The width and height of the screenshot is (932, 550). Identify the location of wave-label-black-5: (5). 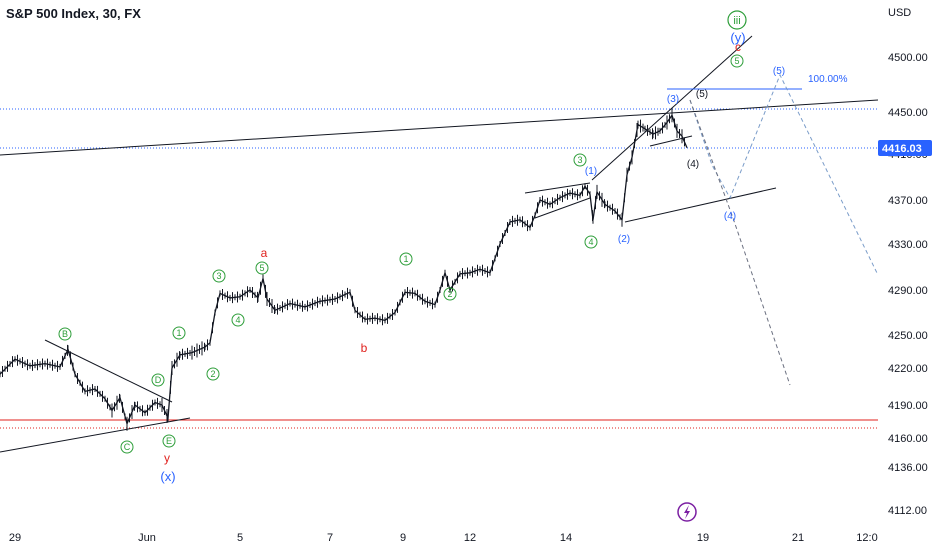
(702, 94).